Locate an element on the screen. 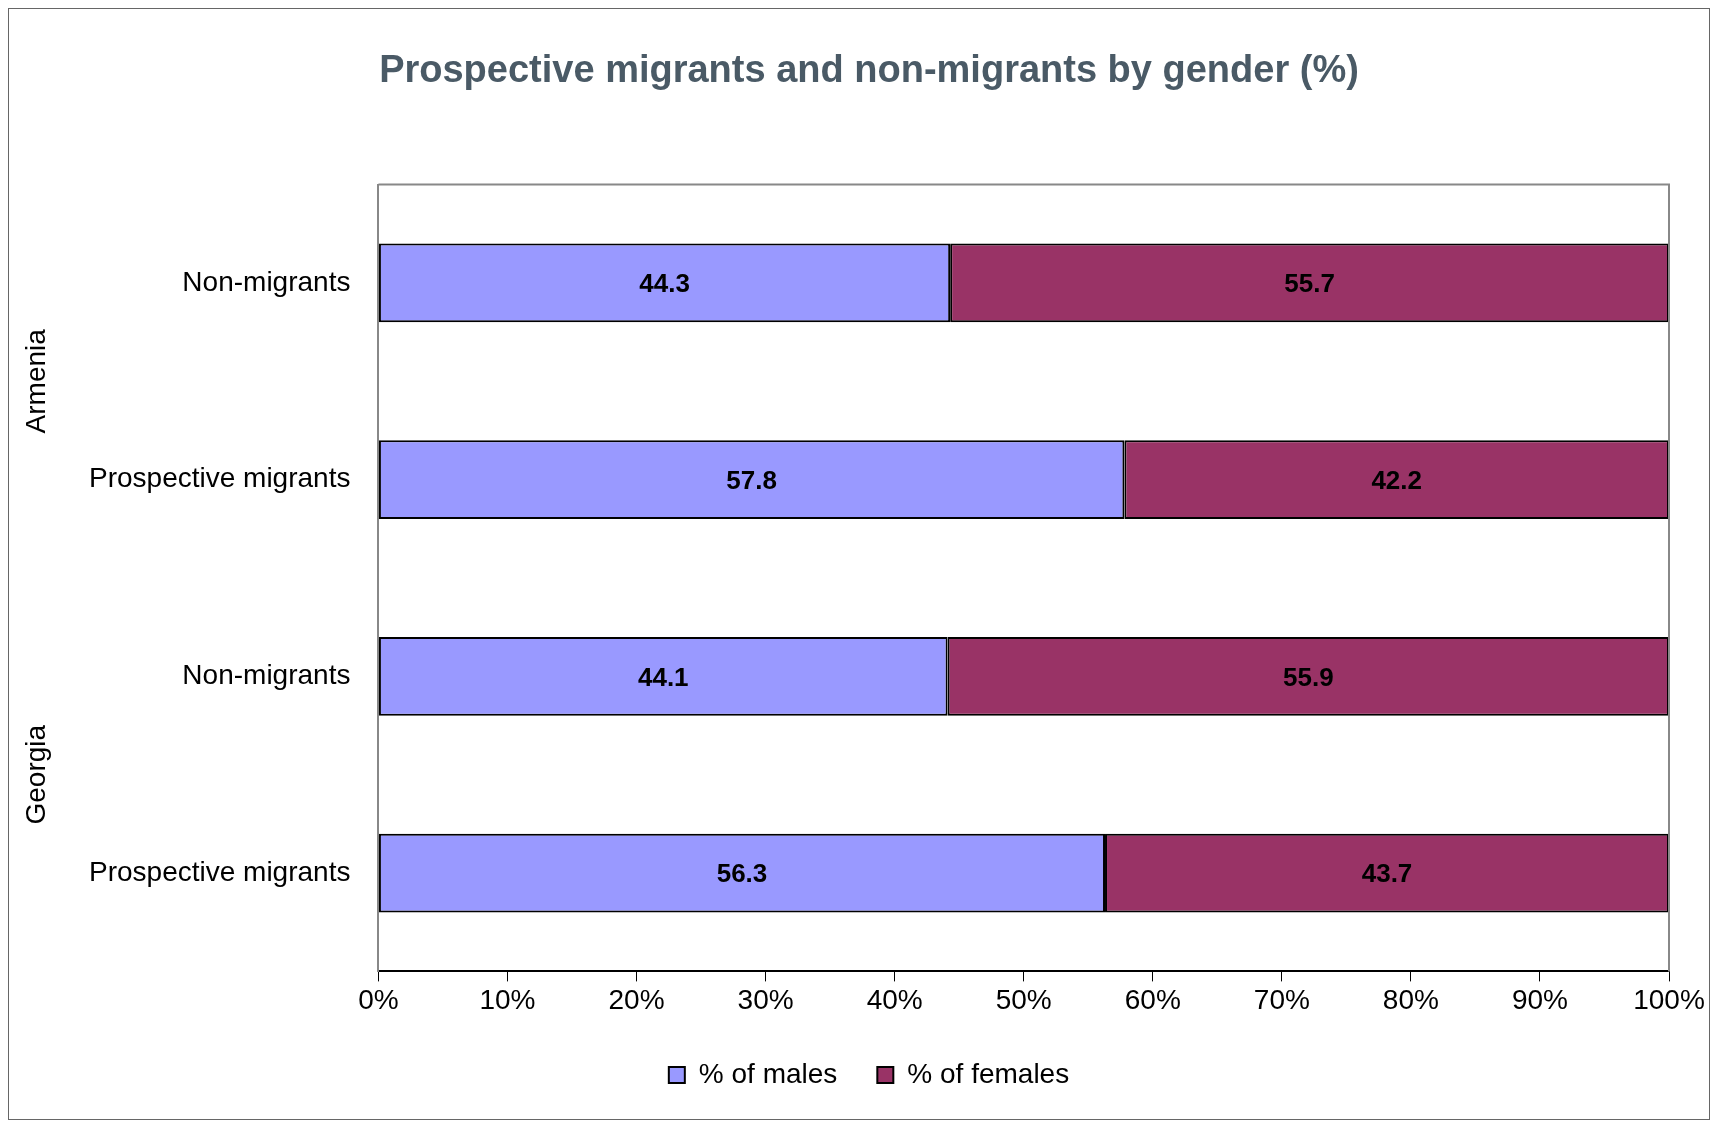 This screenshot has height=1143, width=1723. data-label: 57.8 is located at coordinates (751, 479).